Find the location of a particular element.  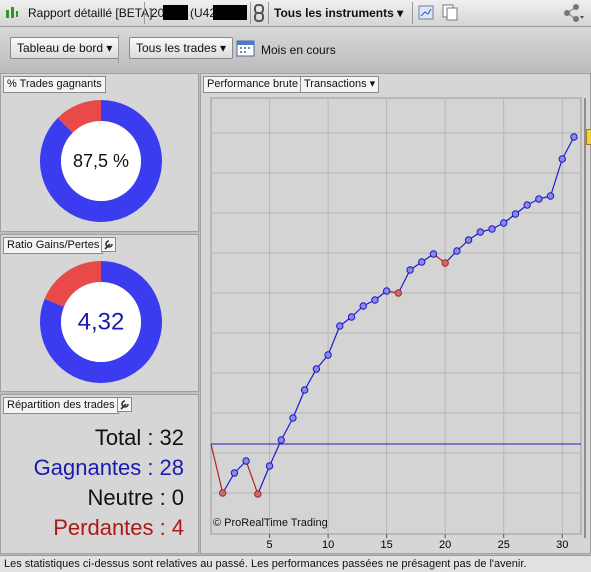

instrument-selector: Tous les instruments ▾ is located at coordinates (339, 13).